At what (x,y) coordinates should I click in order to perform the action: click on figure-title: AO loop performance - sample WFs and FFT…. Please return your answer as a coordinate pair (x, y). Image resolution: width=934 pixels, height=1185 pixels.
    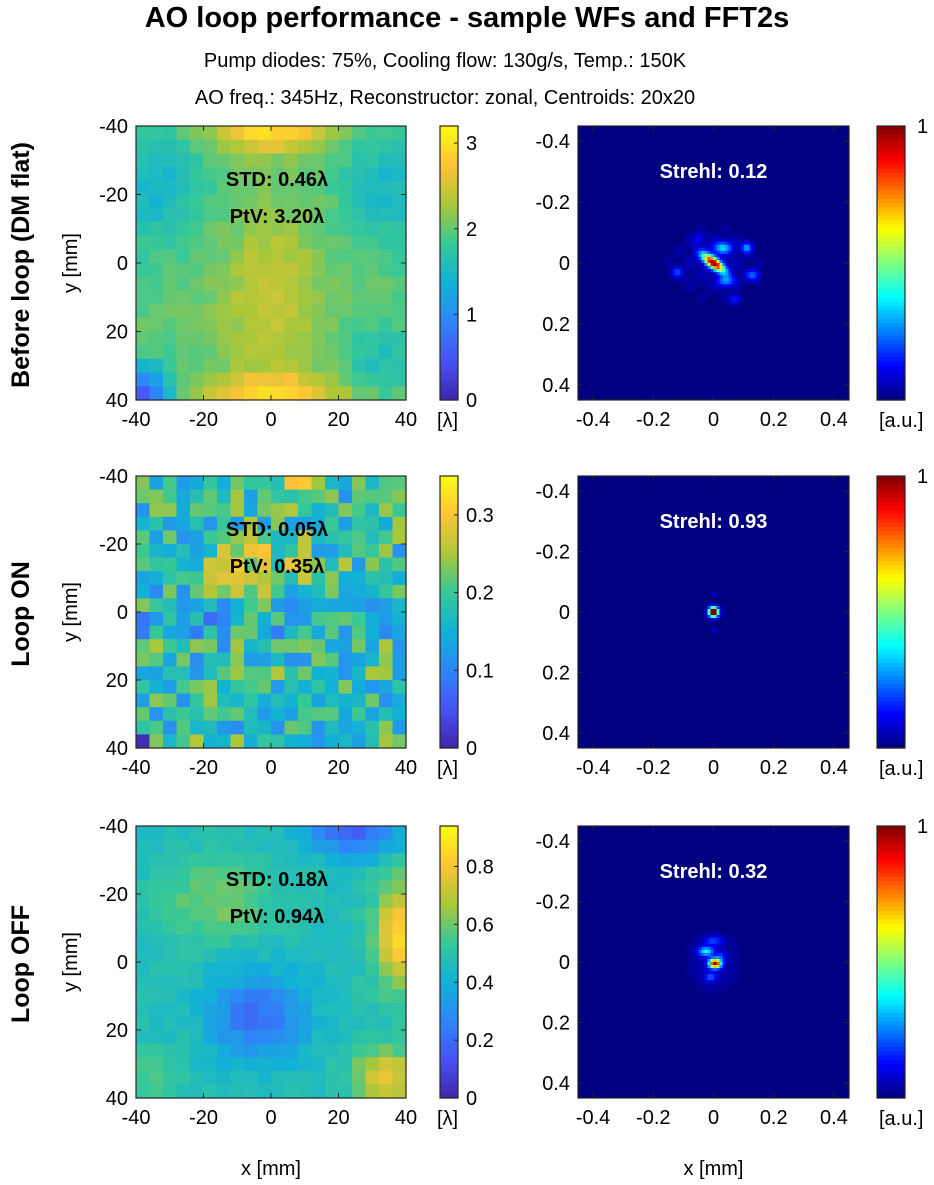
    Looking at the image, I should click on (467, 18).